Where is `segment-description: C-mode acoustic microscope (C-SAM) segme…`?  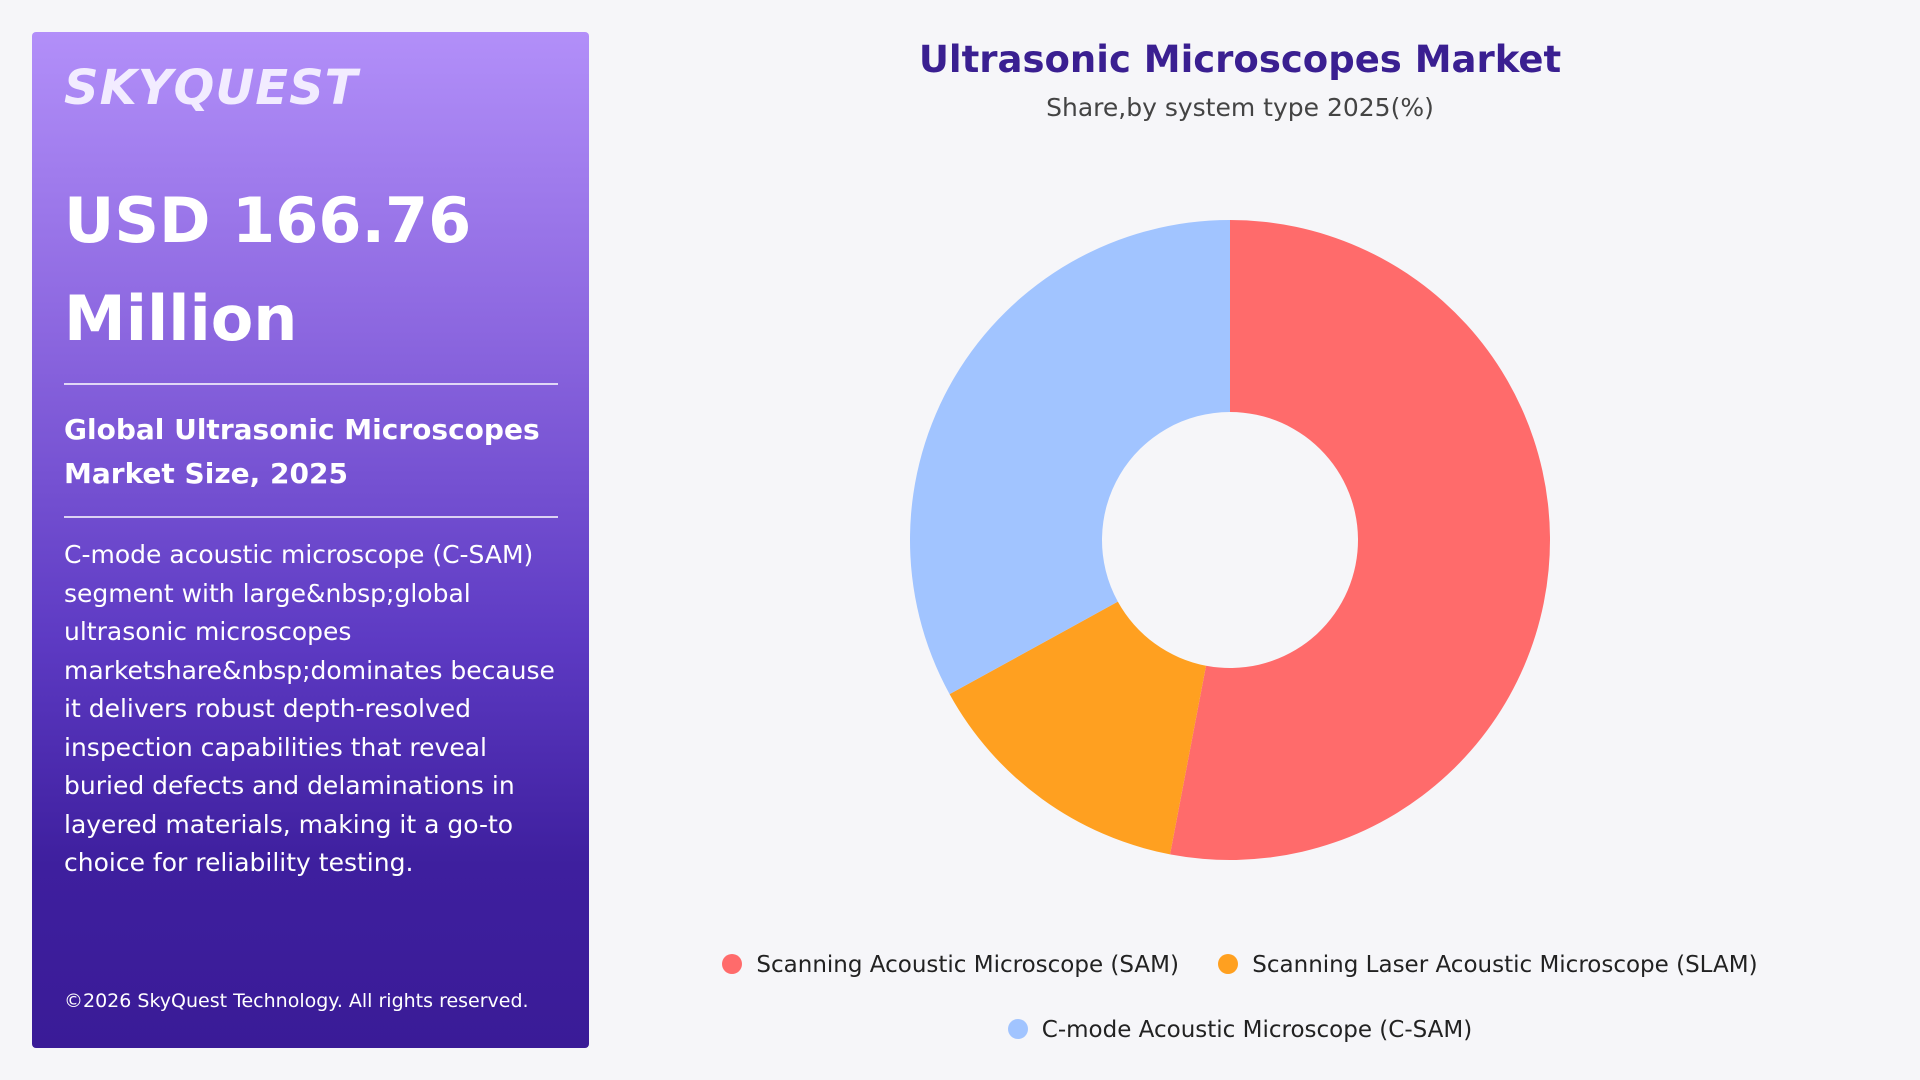 segment-description: C-mode acoustic microscope (C-SAM) segme… is located at coordinates (309, 708).